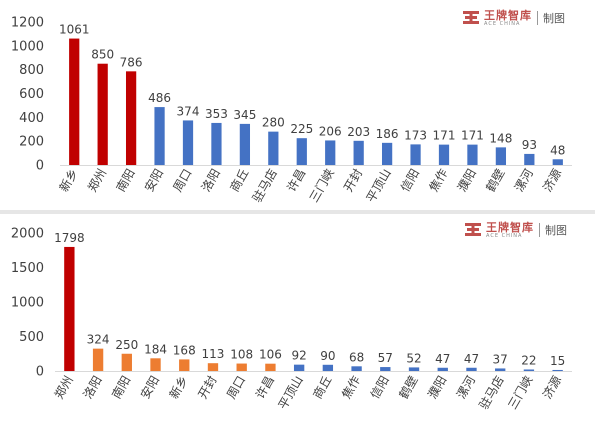  I want to click on y-tick-label: 1000, so click(27, 46).